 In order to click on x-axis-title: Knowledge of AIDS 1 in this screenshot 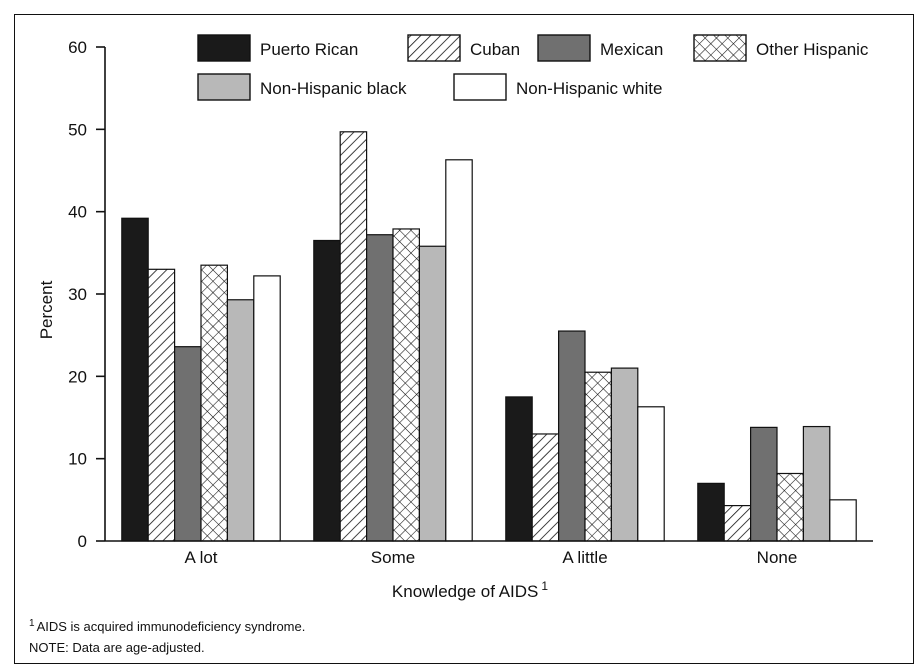, I will do `click(470, 590)`.